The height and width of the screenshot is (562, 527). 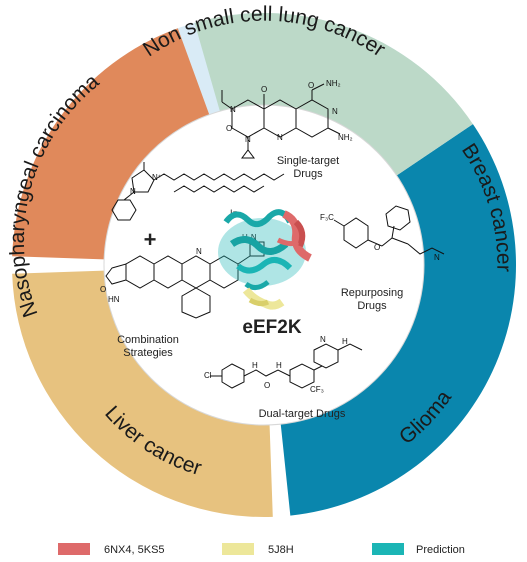 What do you see at coordinates (317, 389) in the screenshot?
I see `svg-text: CF₃` at bounding box center [317, 389].